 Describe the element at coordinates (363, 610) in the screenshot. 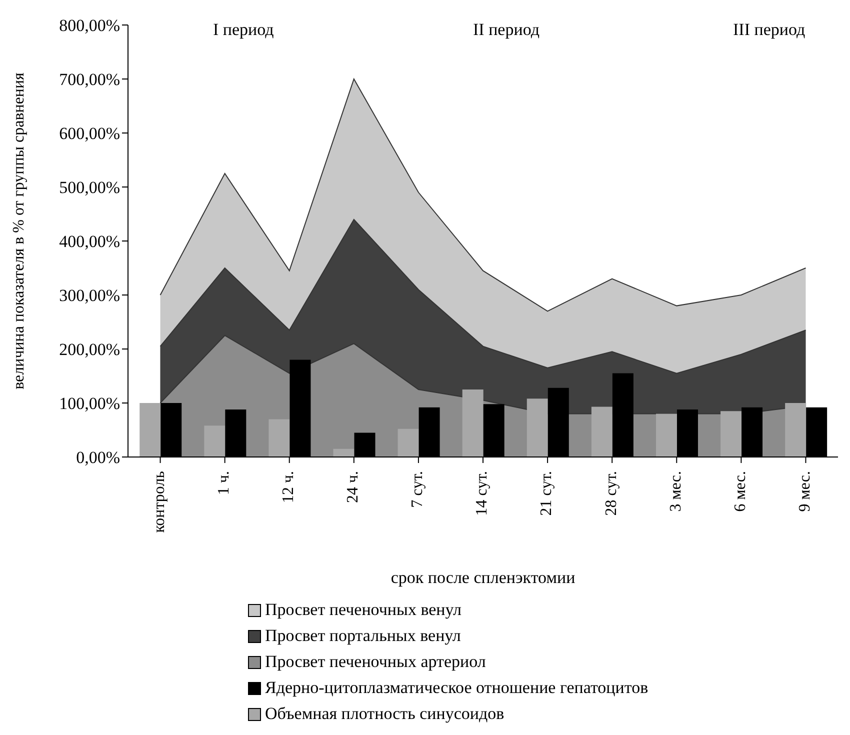

I see `legend-label: Просвет печеночных венул` at that location.